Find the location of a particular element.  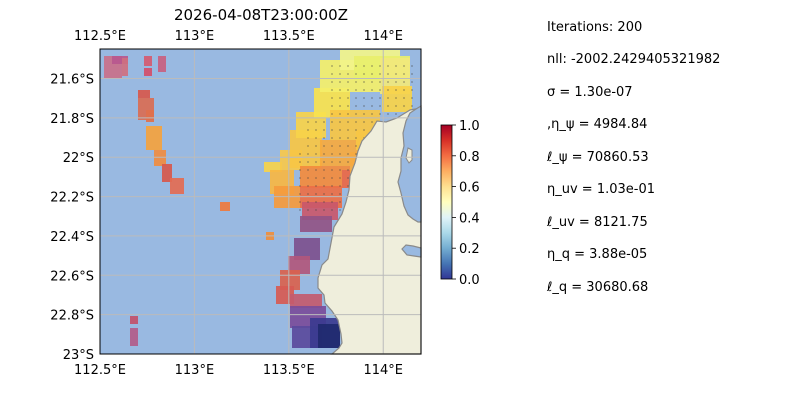

lat-label: 22.2°S is located at coordinates (72, 198).